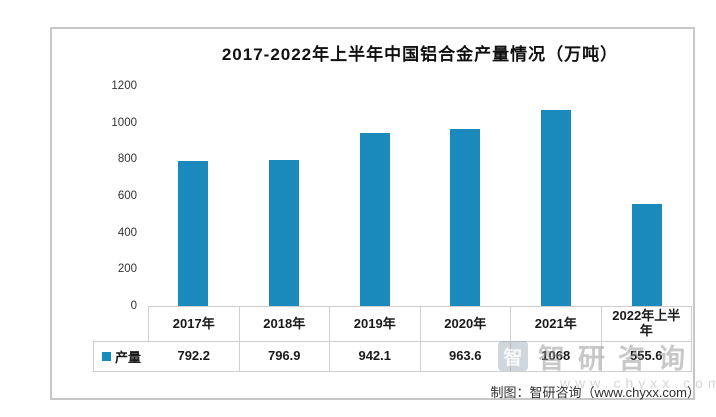 Image resolution: width=716 pixels, height=417 pixels. I want to click on value-cell: 792.2, so click(194, 356).